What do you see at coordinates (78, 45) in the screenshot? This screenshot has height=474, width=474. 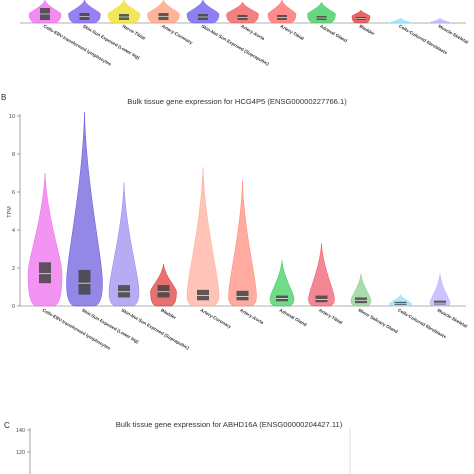 I see `panel-a-tick-label-cells-ebv-transformed-lymphocytes: Cells-EBV-transformed lymphocytes` at bounding box center [78, 45].